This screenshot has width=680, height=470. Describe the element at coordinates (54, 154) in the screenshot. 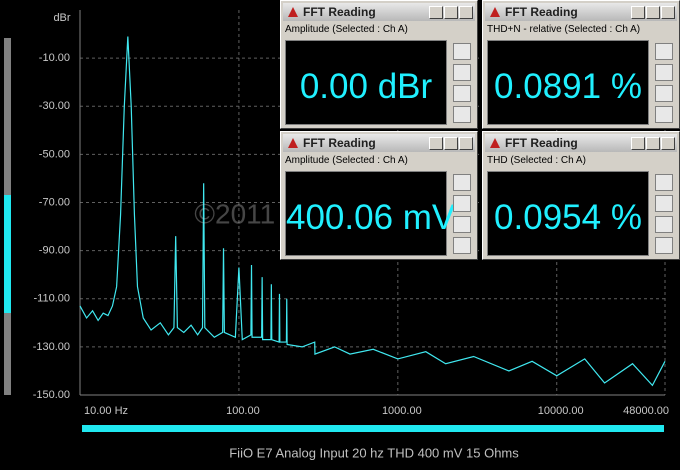

I see `y-tick-label: -50.00` at that location.